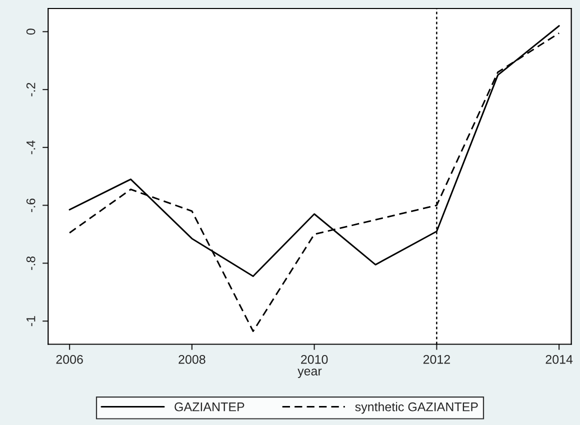 This screenshot has width=580, height=425. Describe the element at coordinates (192, 359) in the screenshot. I see `x-tick-label: 2008` at that location.